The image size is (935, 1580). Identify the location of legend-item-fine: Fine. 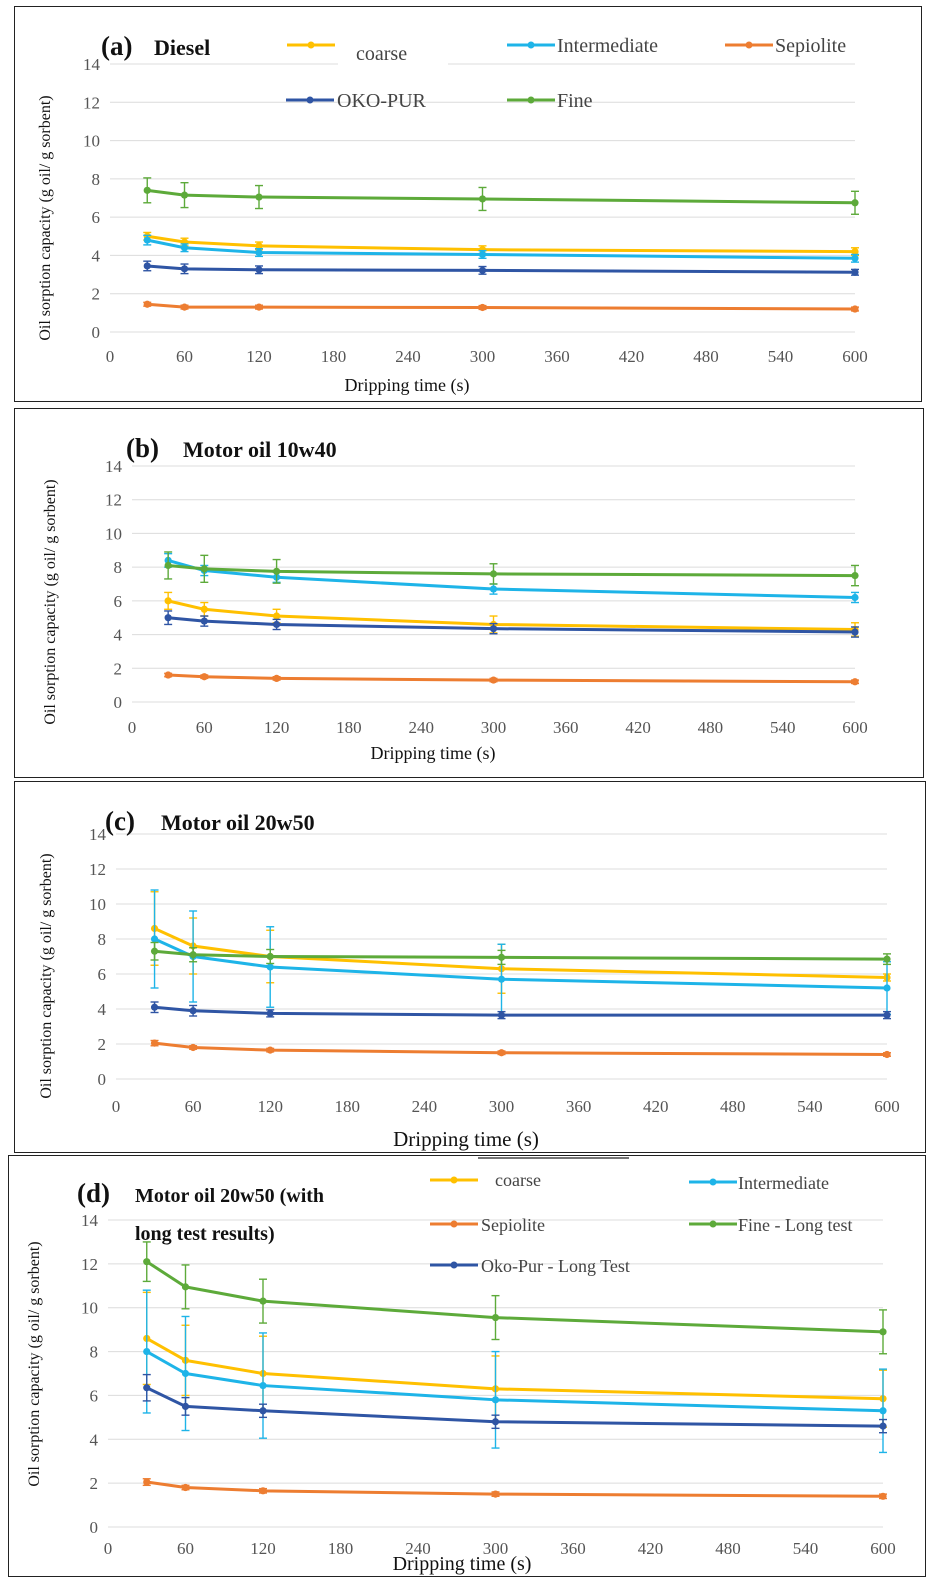
(550, 101).